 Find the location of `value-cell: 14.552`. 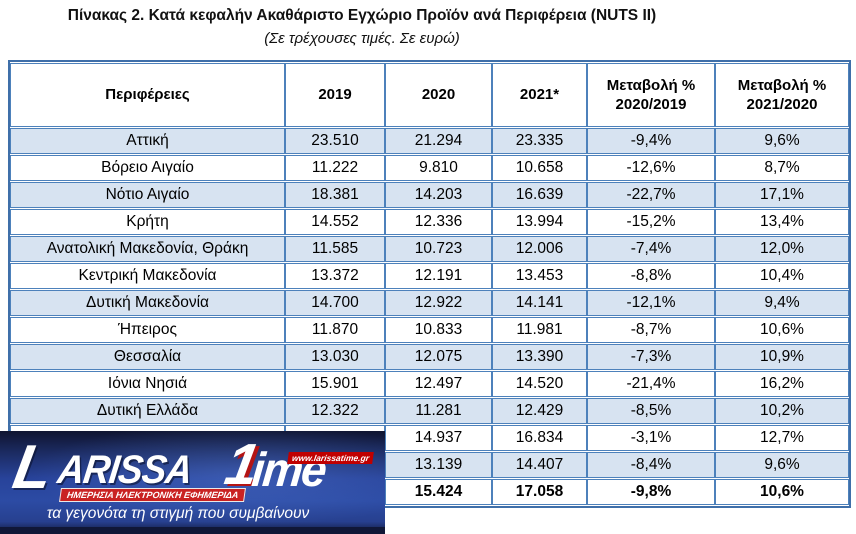

value-cell: 14.552 is located at coordinates (335, 222).